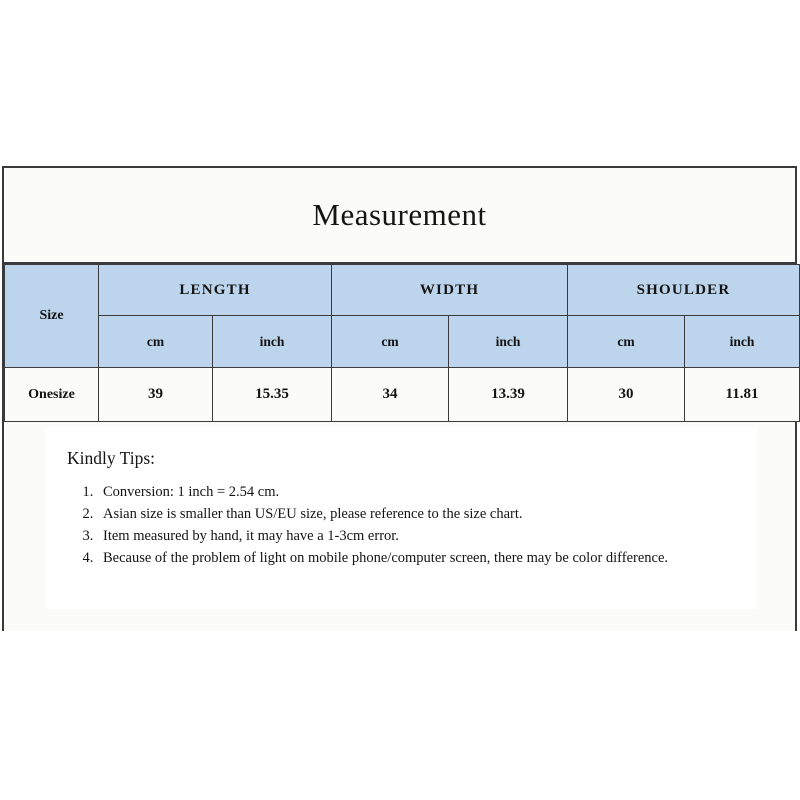 Image resolution: width=800 pixels, height=800 pixels. What do you see at coordinates (390, 341) in the screenshot?
I see `column-header-width-cm: cm` at bounding box center [390, 341].